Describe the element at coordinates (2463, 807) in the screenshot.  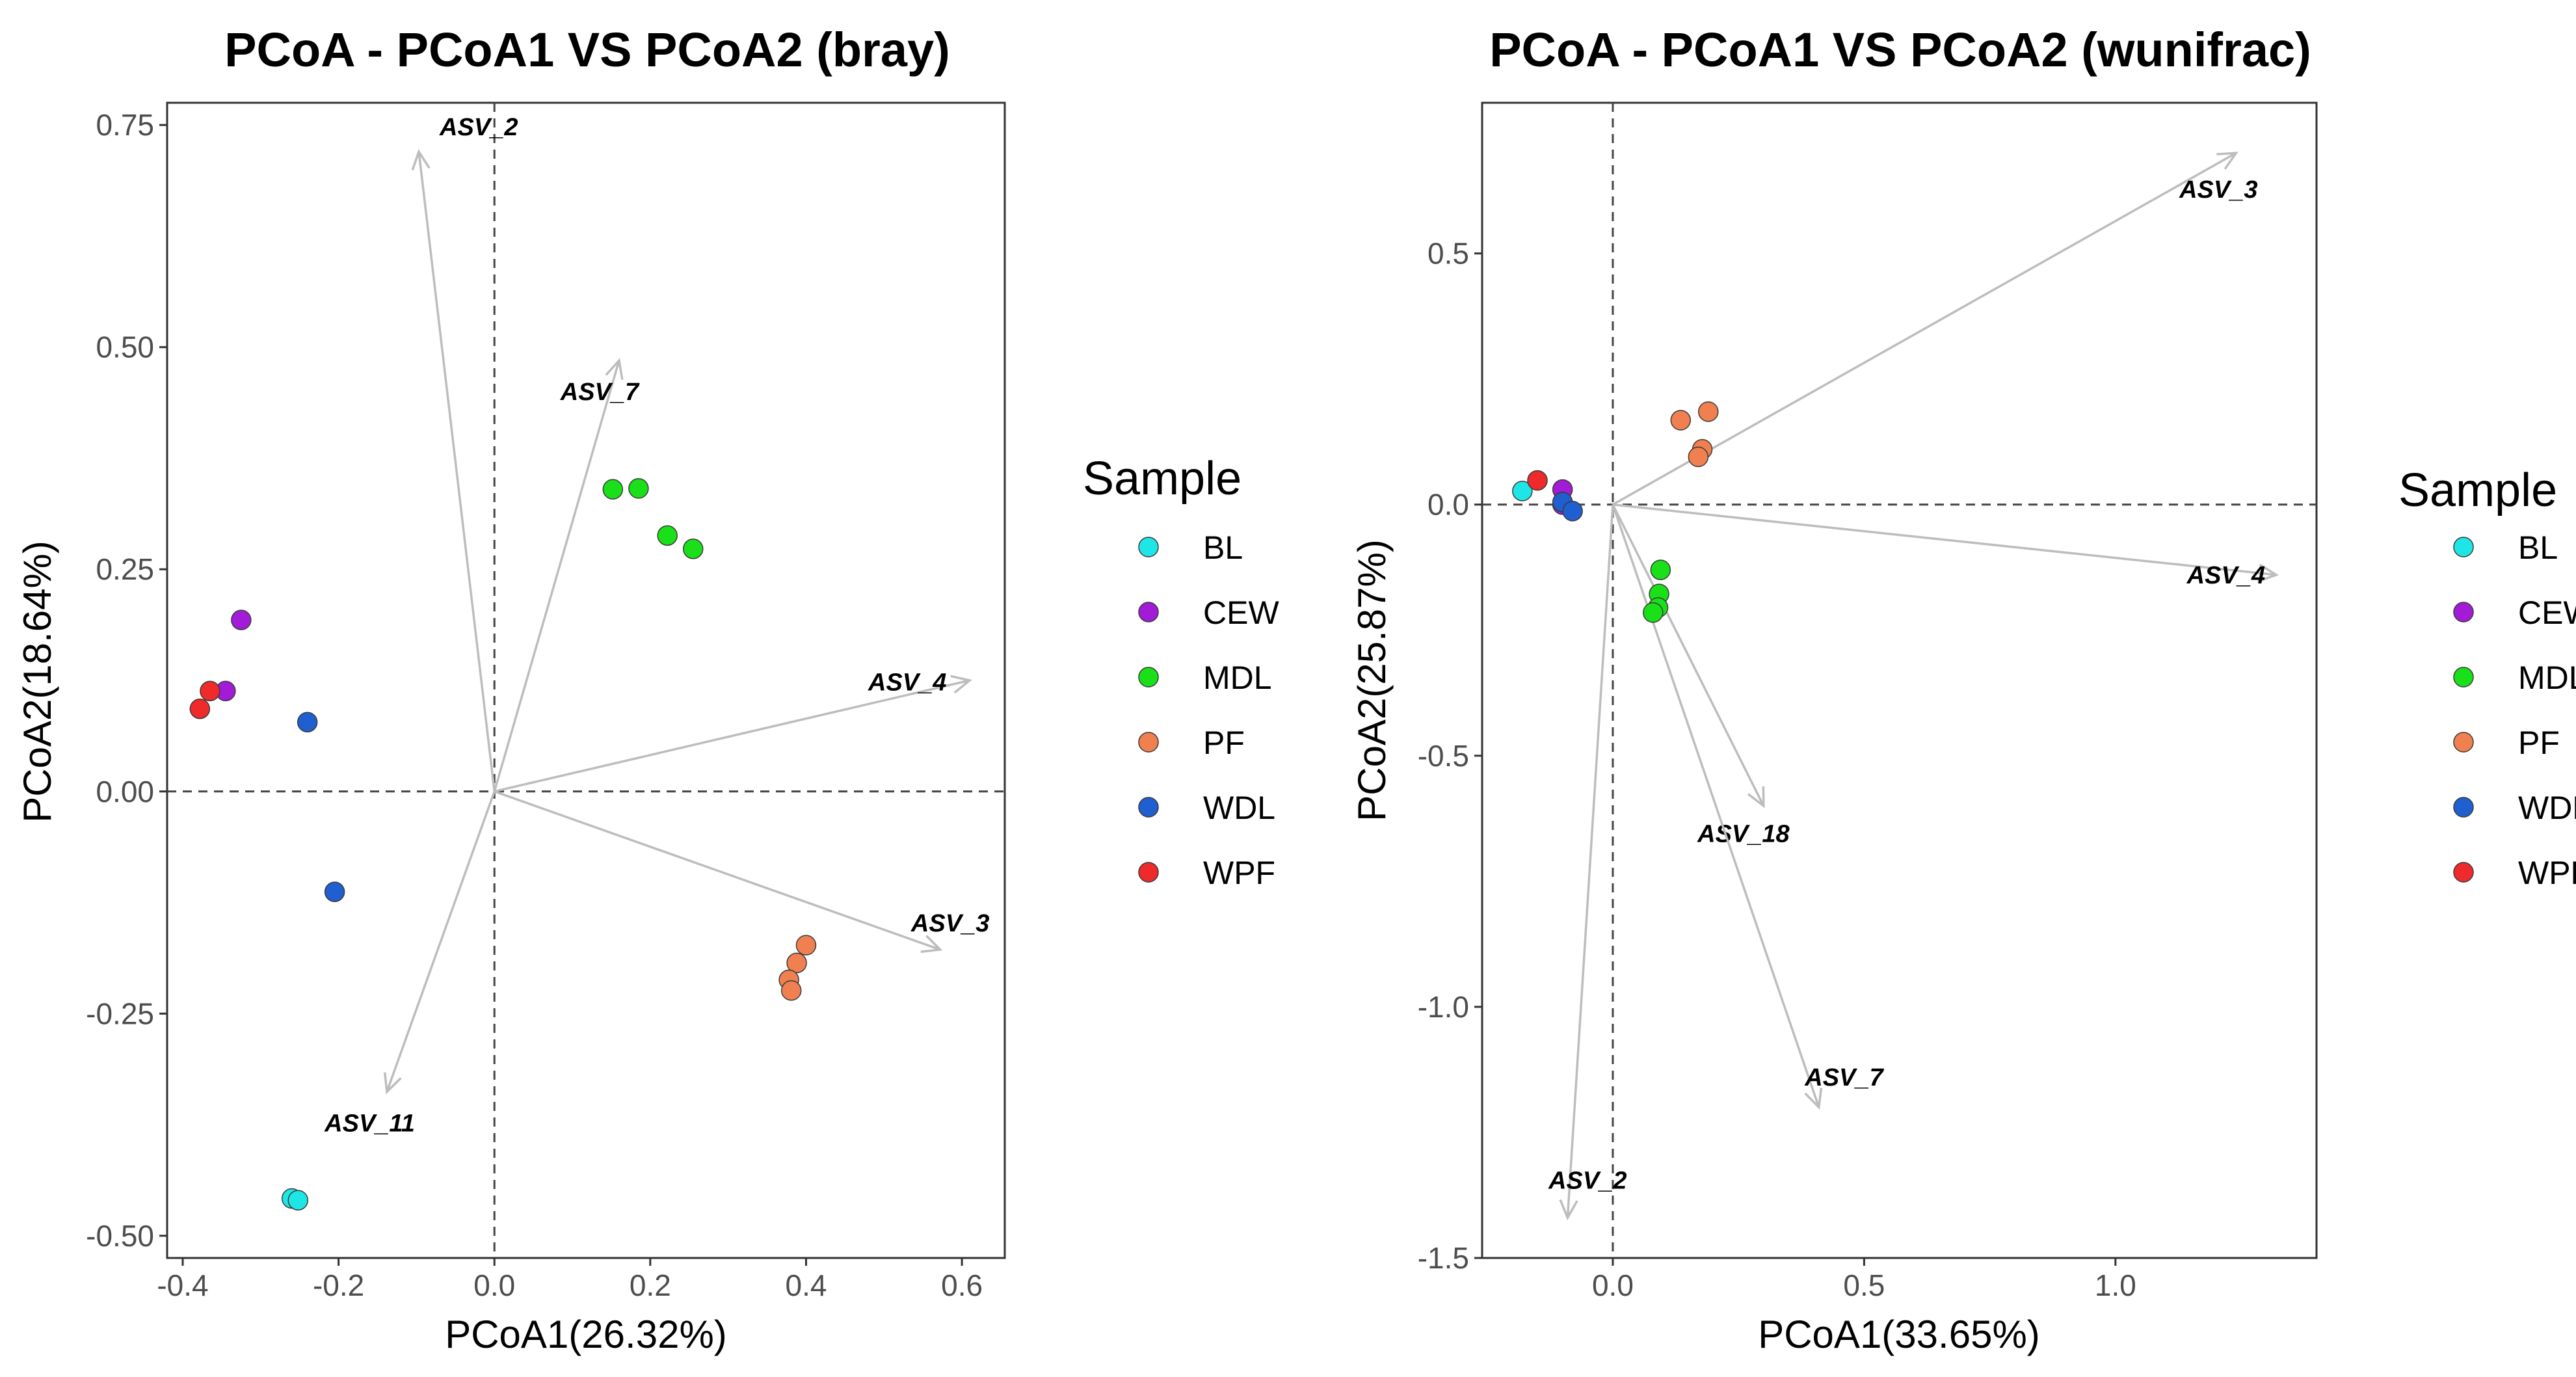
I see `wunifrac-legend-key-wdl` at that location.